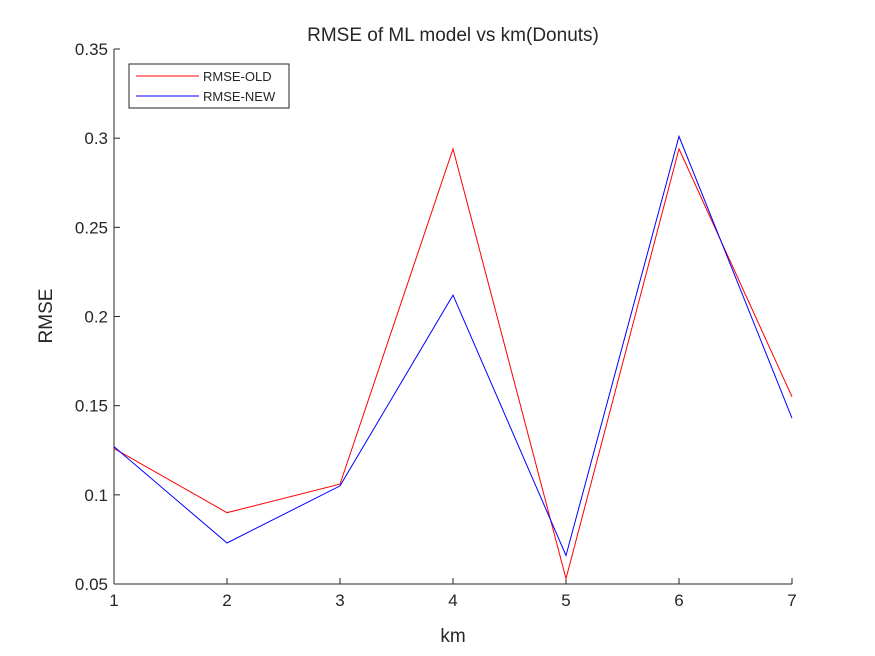  I want to click on legend-label-rmse-old: RMSE-OLD, so click(237, 76).